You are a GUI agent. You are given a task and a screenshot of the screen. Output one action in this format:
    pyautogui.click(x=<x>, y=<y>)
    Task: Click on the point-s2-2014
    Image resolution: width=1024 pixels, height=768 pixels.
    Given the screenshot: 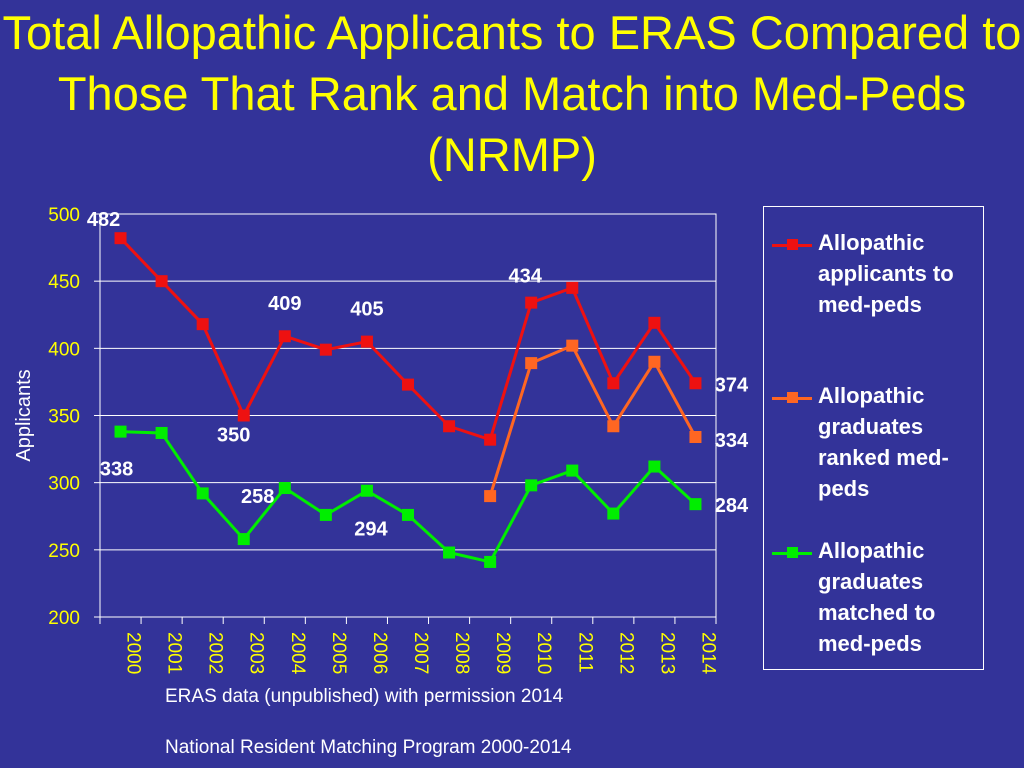 What is the action you would take?
    pyautogui.click(x=695, y=504)
    